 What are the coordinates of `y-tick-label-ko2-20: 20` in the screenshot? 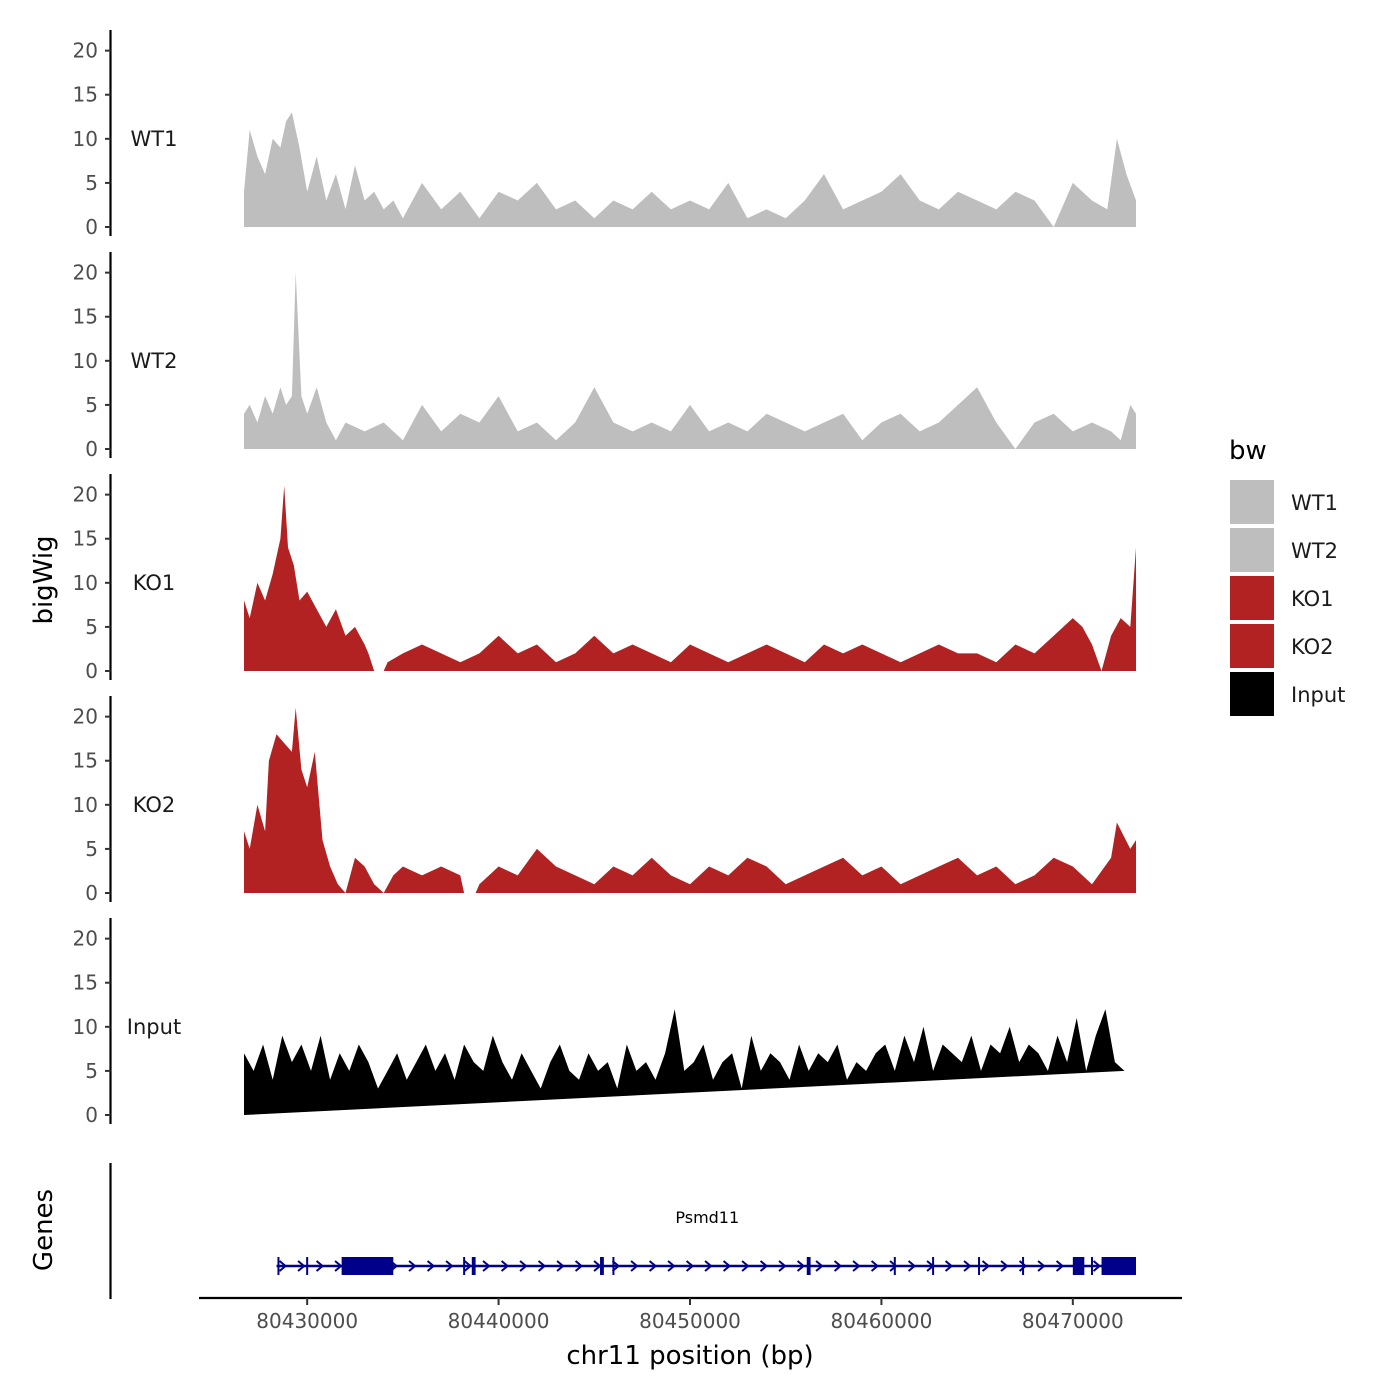 It's located at (85, 717).